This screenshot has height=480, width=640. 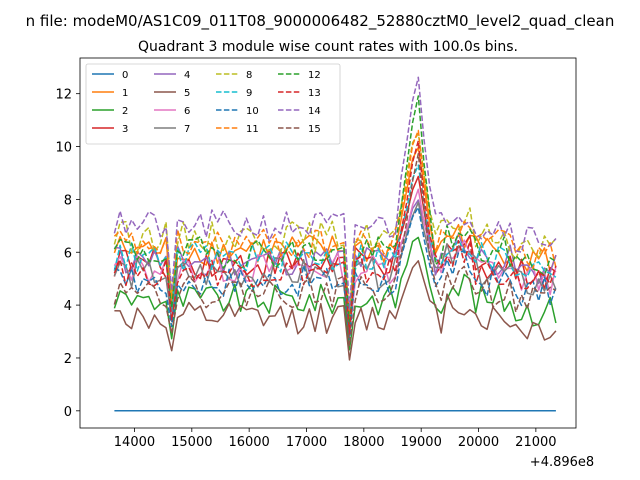 What do you see at coordinates (363, 442) in the screenshot?
I see `x-tick-label: 18000` at bounding box center [363, 442].